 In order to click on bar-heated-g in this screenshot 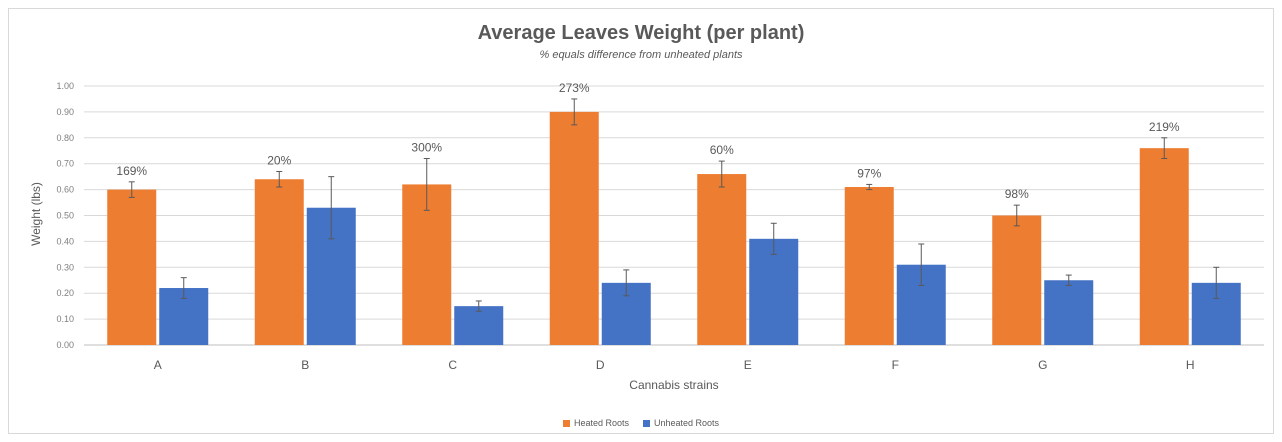, I will do `click(1017, 280)`.